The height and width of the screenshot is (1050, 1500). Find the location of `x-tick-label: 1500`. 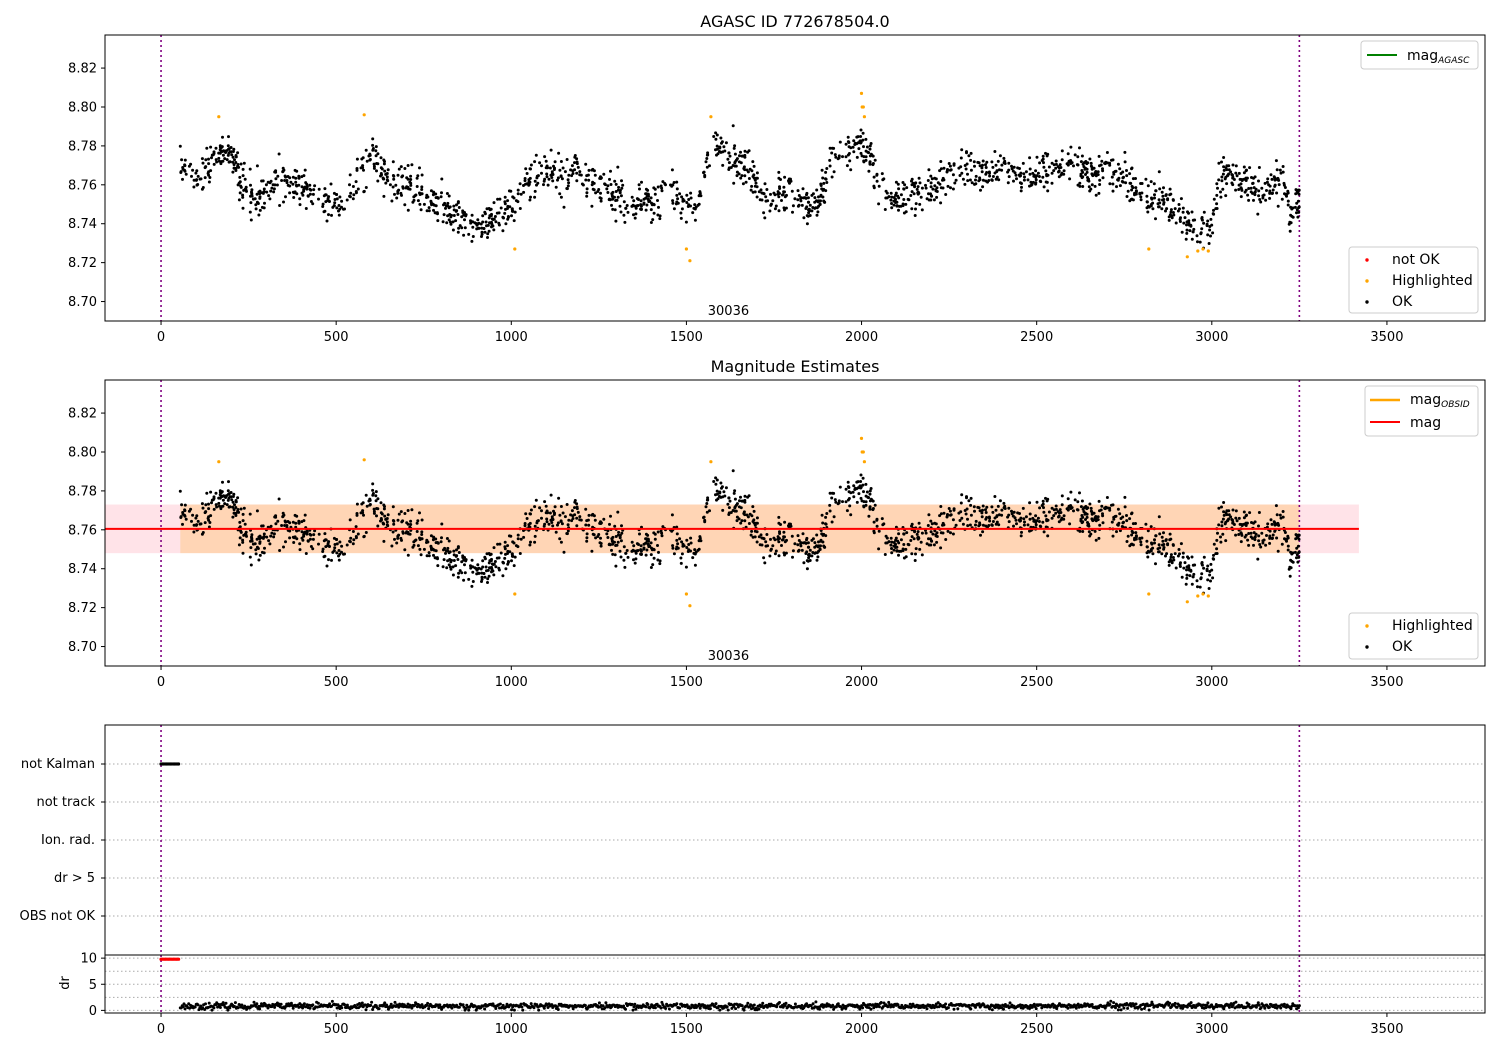

x-tick-label: 1500 is located at coordinates (686, 337).